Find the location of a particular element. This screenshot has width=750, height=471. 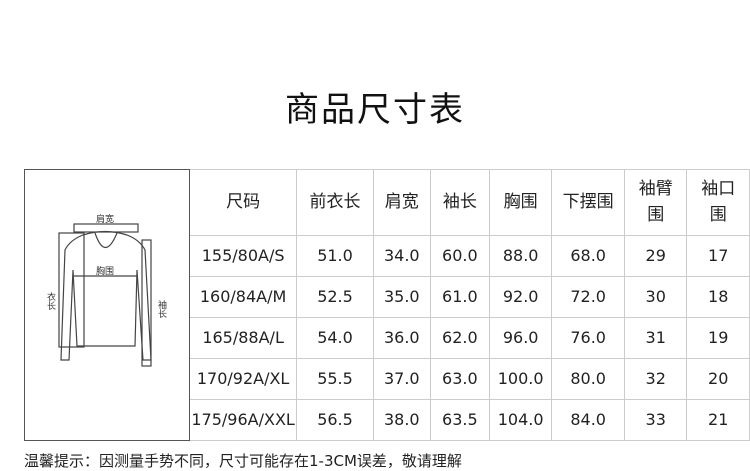

cell: 72.0 is located at coordinates (588, 296).